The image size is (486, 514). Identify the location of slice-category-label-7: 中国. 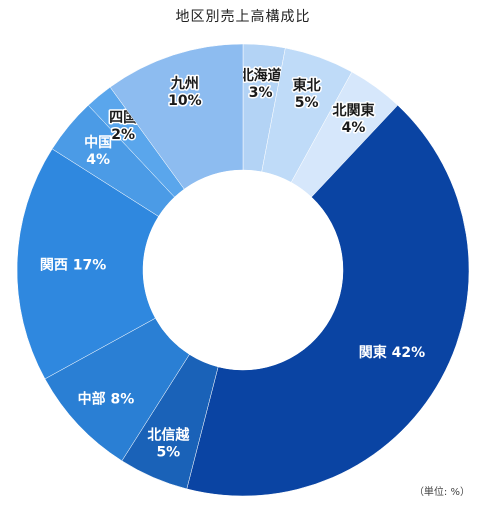
(98, 142).